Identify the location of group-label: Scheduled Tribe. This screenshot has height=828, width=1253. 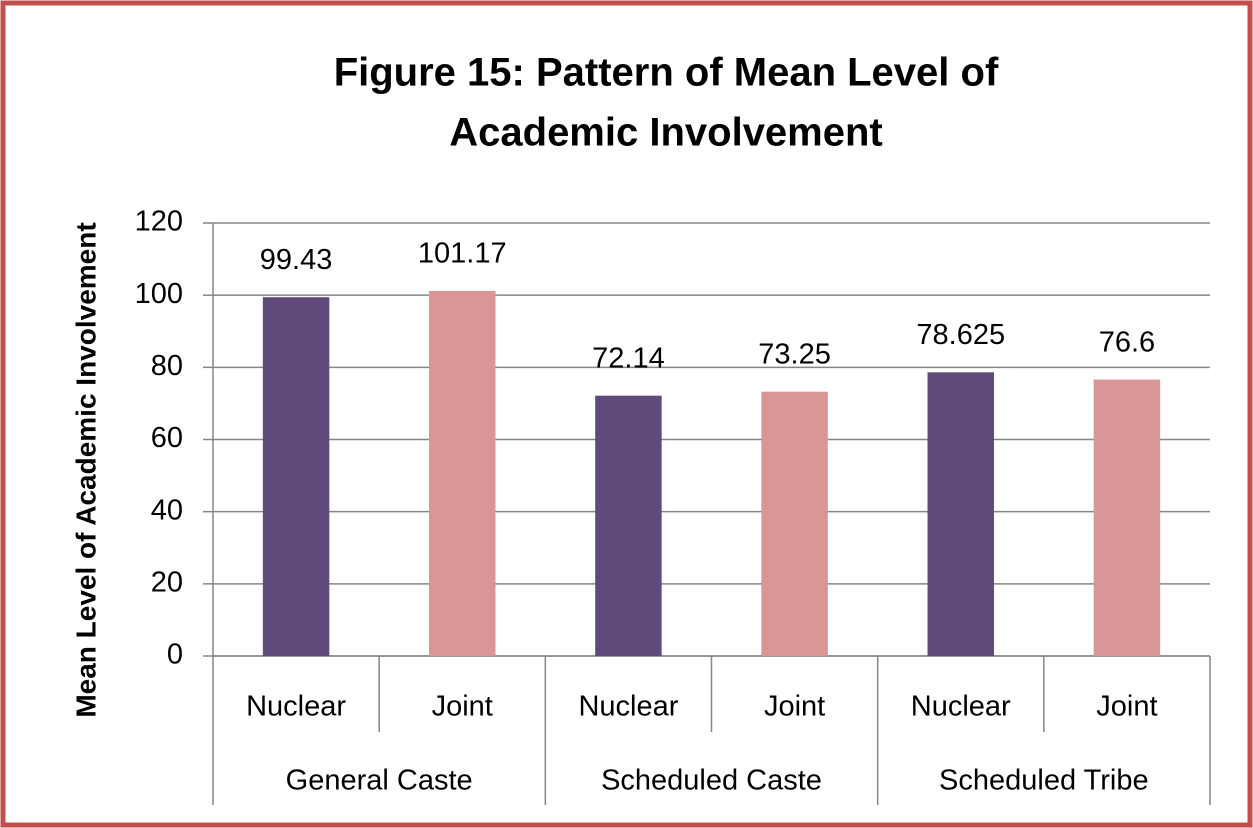
(1044, 781).